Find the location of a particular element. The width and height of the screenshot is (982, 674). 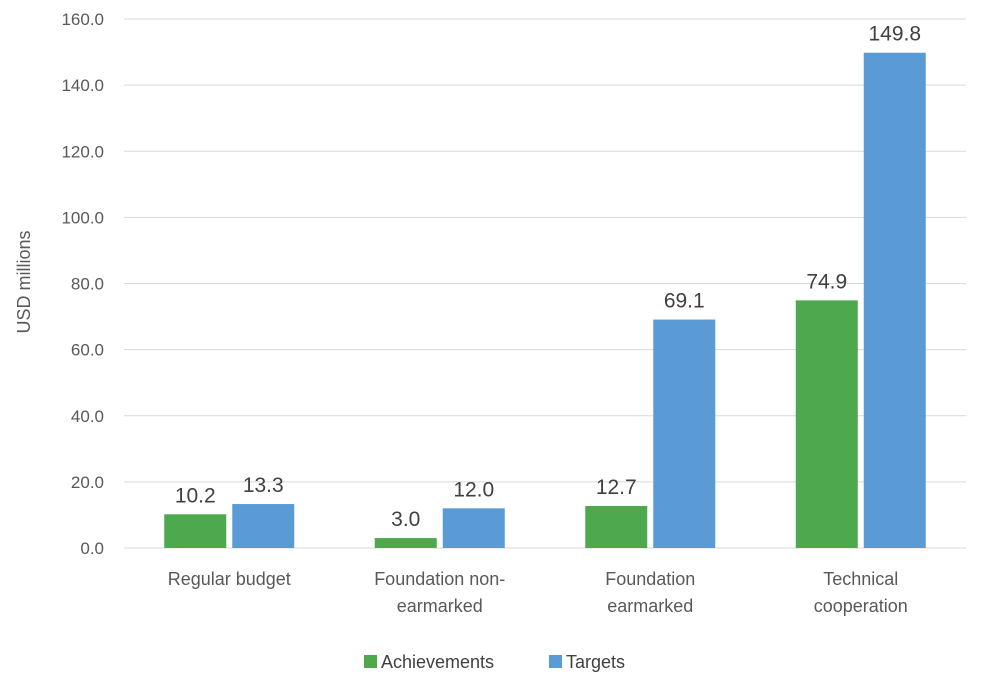

legend-swatch-targets is located at coordinates (555, 661).